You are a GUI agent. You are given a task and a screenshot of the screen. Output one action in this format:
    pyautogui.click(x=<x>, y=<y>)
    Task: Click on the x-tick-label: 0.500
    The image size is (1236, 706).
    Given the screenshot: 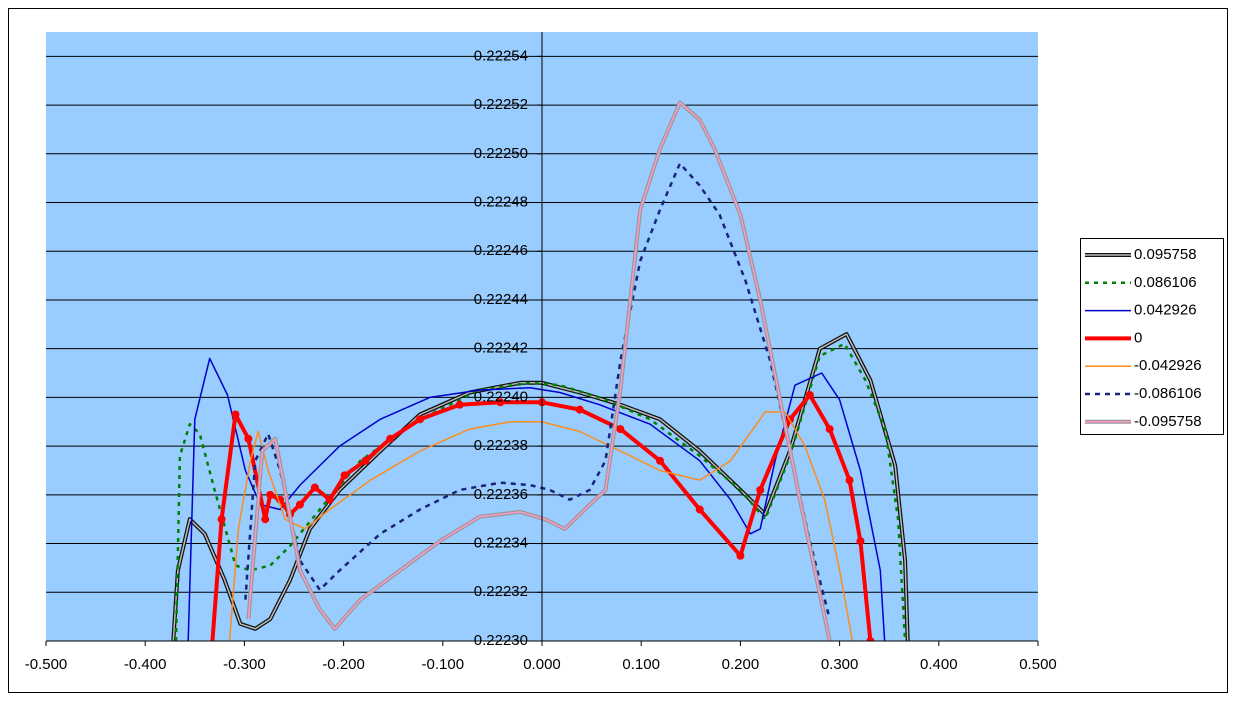 What is the action you would take?
    pyautogui.click(x=1038, y=664)
    